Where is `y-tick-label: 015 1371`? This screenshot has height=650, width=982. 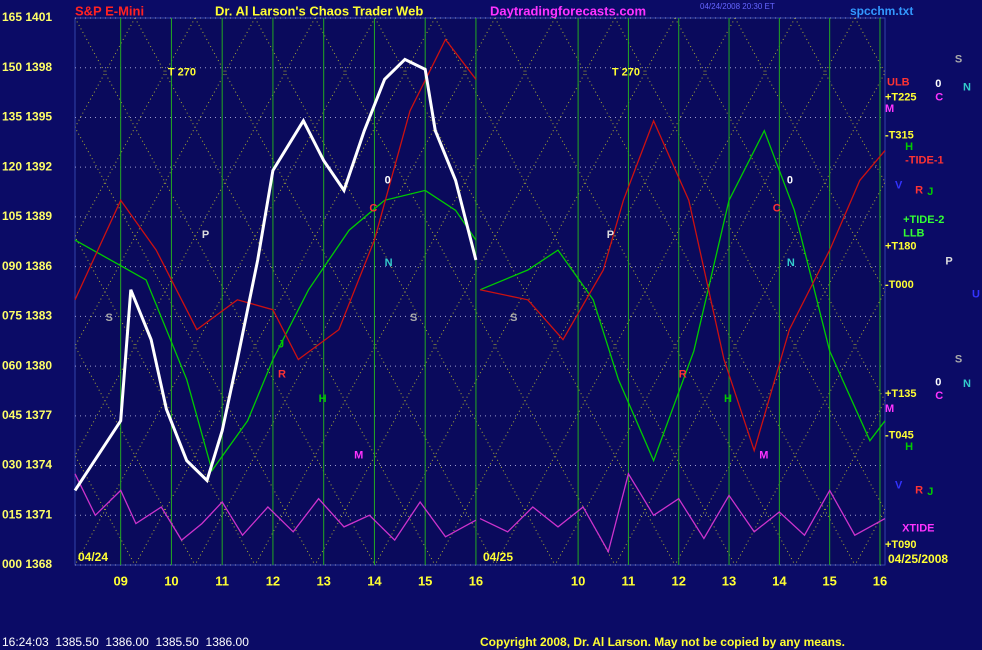 y-tick-label: 015 1371 is located at coordinates (27, 514).